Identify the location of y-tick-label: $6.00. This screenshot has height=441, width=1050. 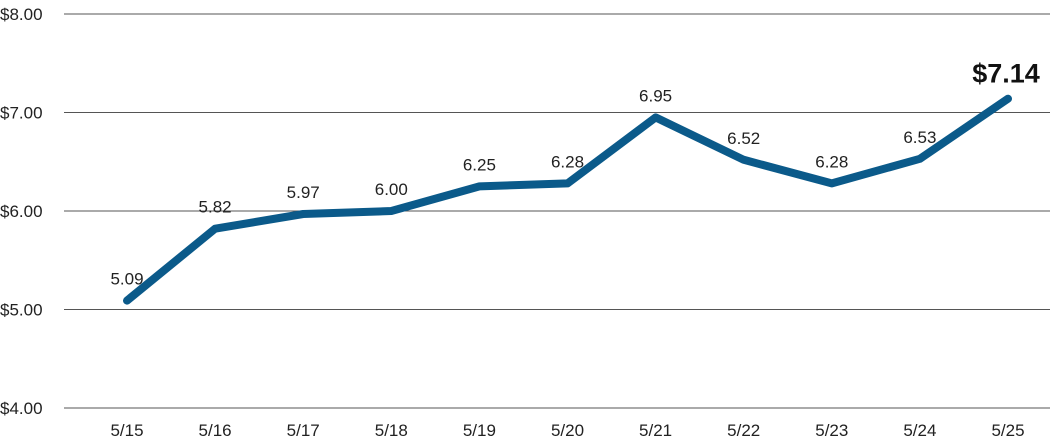
(21, 211).